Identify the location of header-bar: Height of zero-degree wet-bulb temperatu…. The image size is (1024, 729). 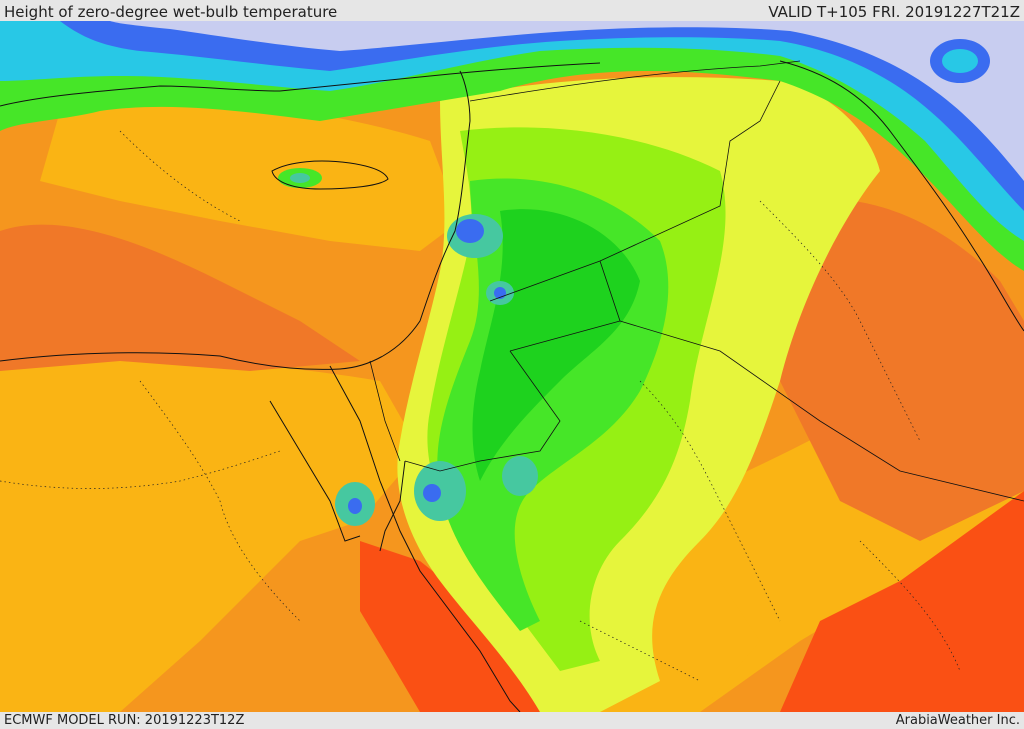
(512, 10).